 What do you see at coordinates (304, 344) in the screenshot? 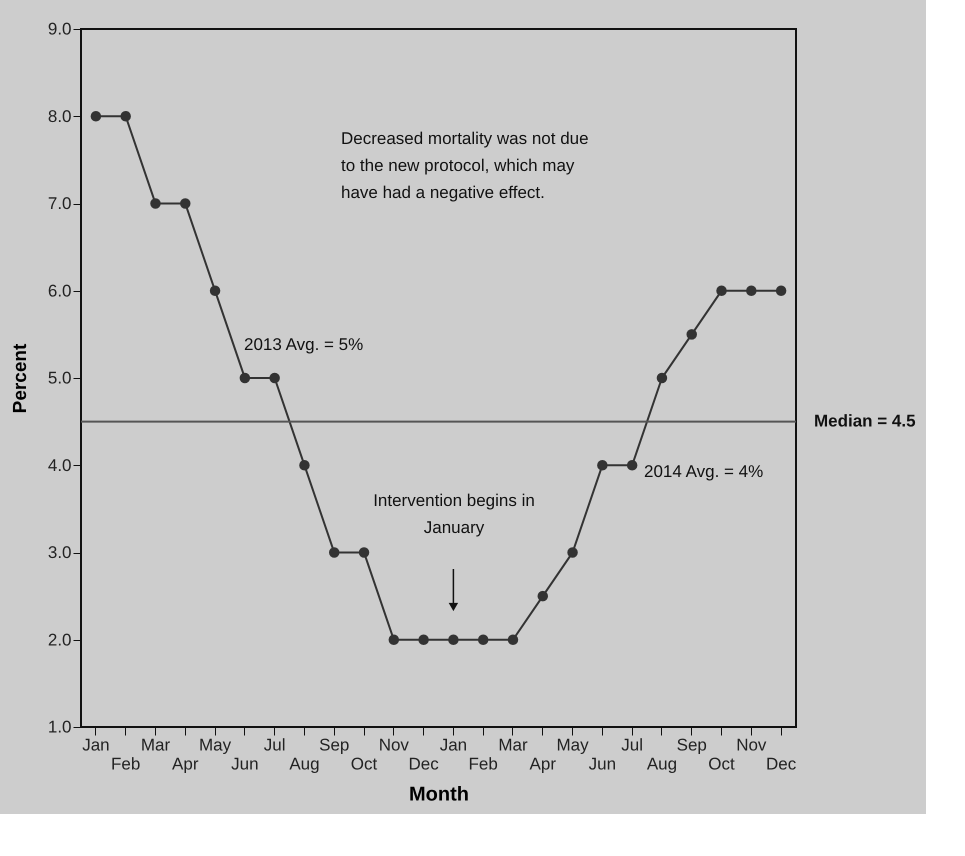
I see `annotation: 2013 Avg. = 5%` at bounding box center [304, 344].